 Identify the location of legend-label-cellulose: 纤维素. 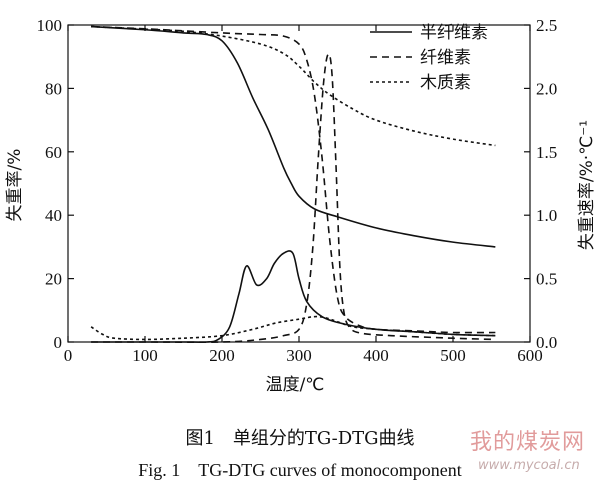
(445, 58).